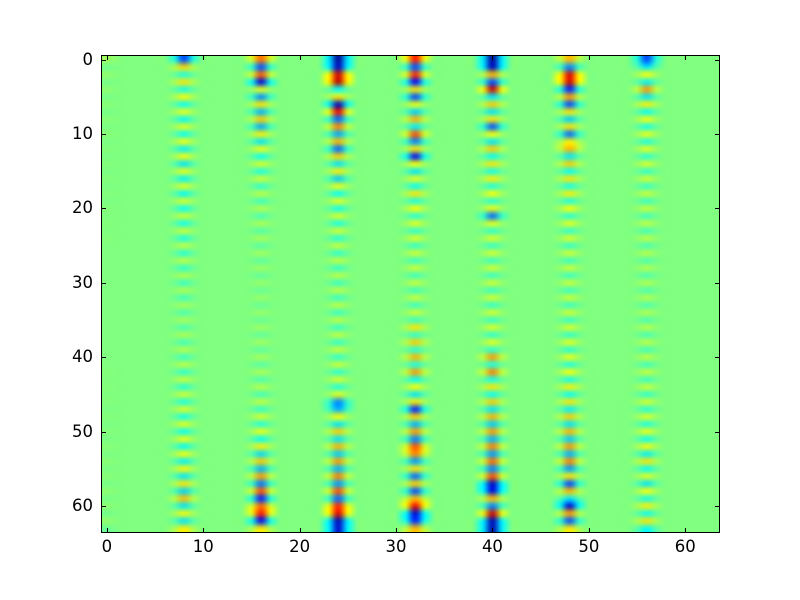 The width and height of the screenshot is (800, 600). I want to click on x-tick-label-60: 60, so click(685, 546).